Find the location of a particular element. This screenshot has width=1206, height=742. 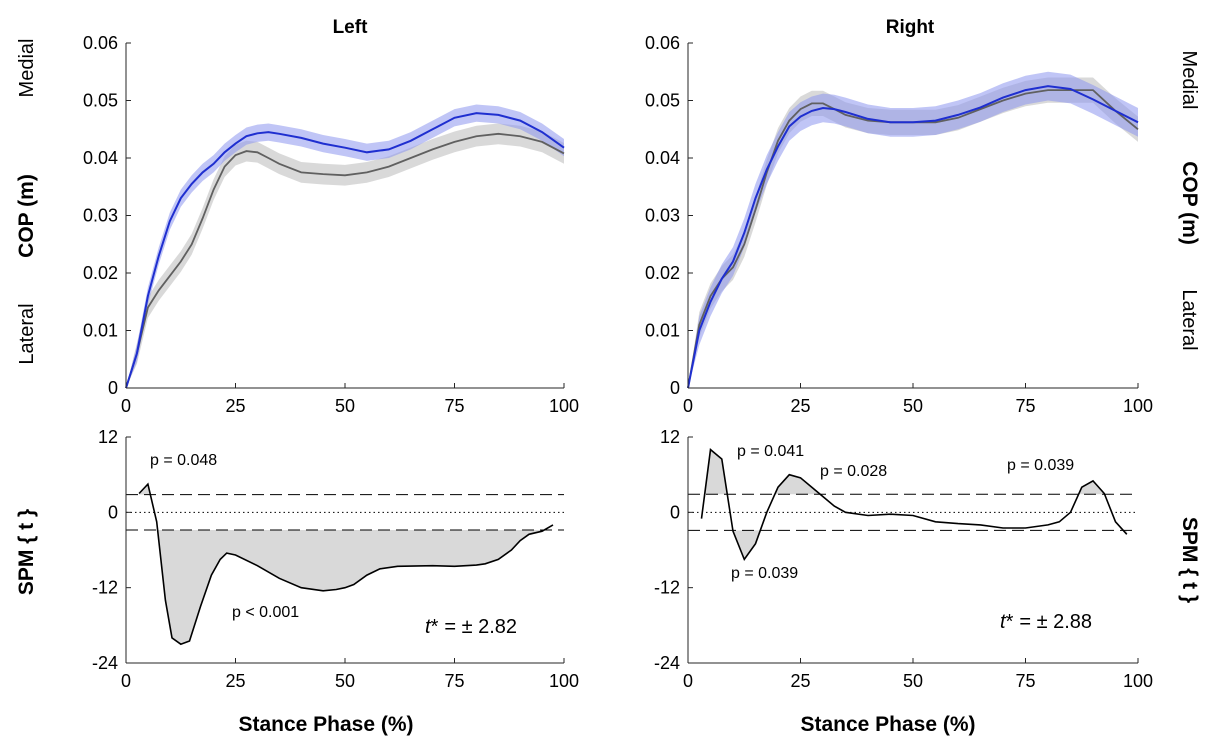

left-cop-bands is located at coordinates (345, 246).